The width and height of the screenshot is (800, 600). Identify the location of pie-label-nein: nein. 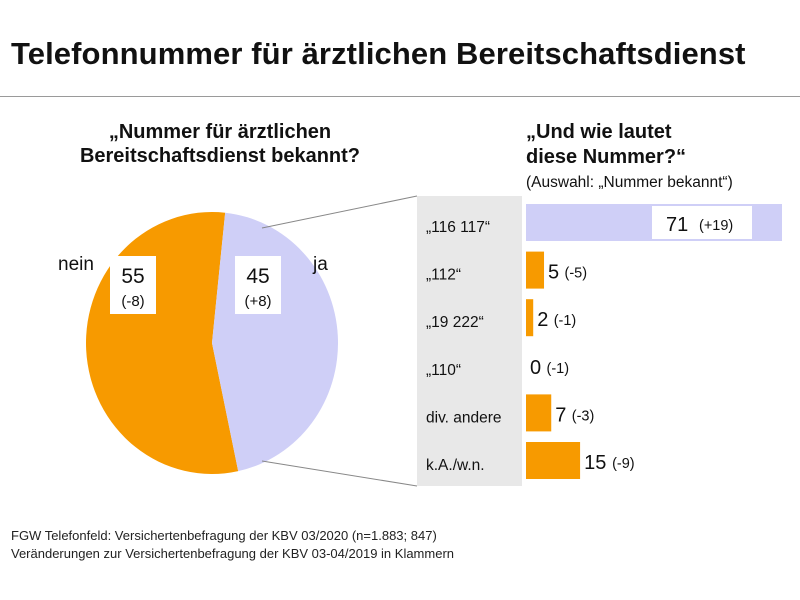
(76, 264).